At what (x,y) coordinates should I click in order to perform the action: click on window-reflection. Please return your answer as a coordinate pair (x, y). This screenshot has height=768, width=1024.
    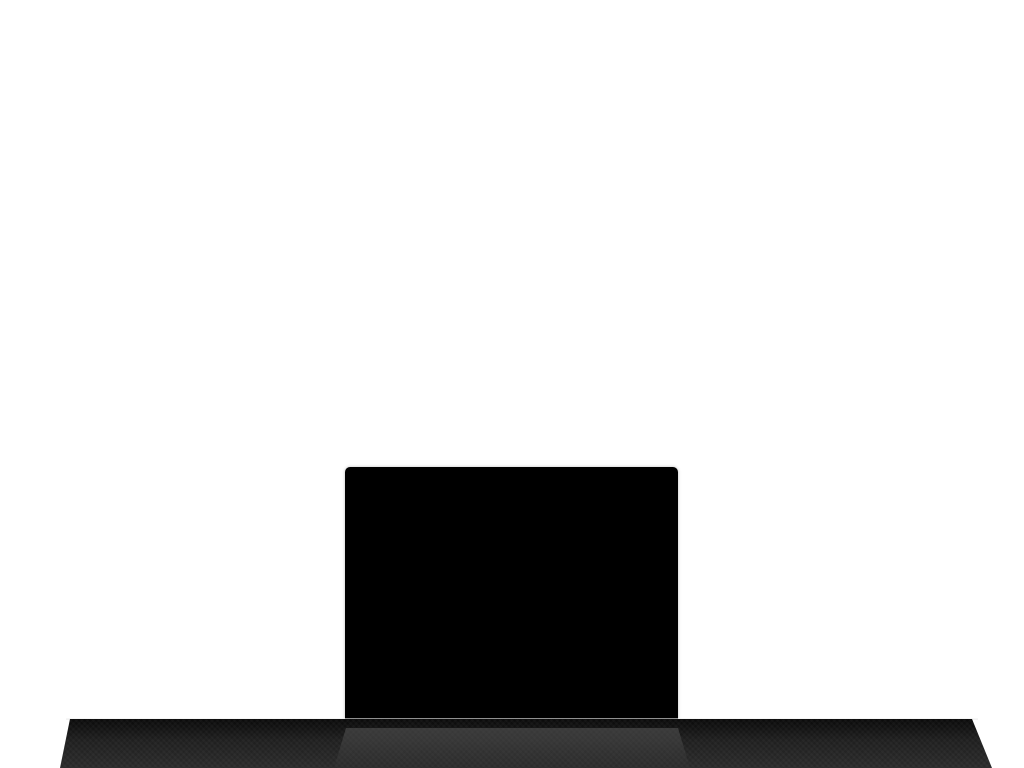
    Looking at the image, I should click on (512, 748).